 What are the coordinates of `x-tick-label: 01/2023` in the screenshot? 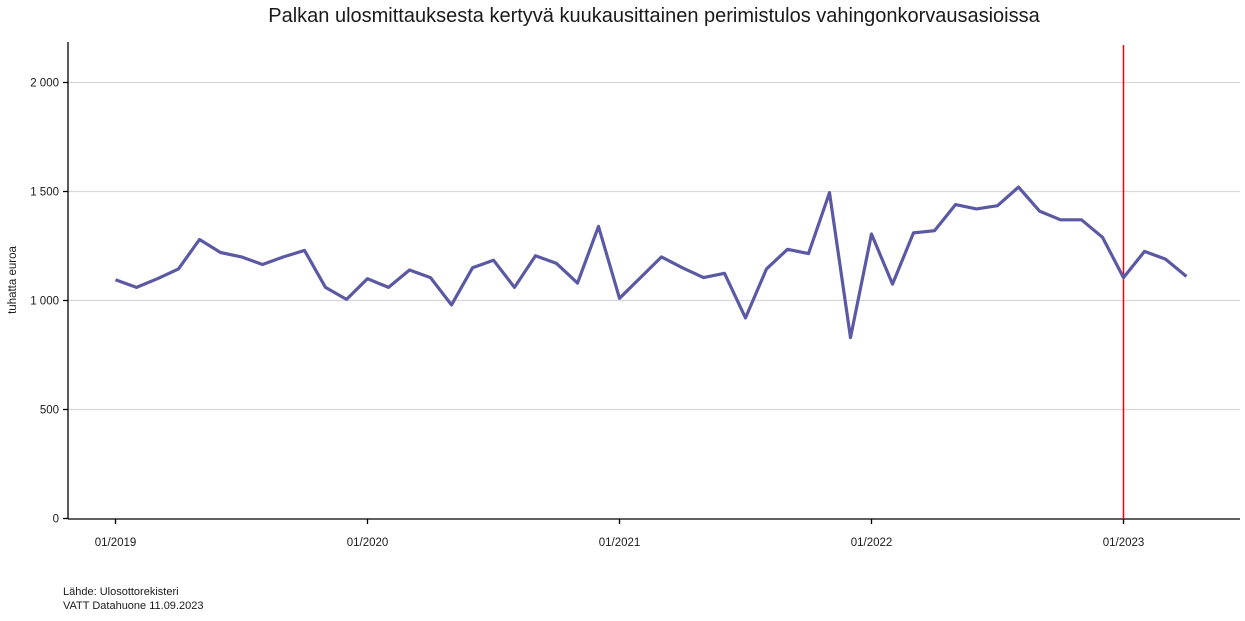 It's located at (1124, 543).